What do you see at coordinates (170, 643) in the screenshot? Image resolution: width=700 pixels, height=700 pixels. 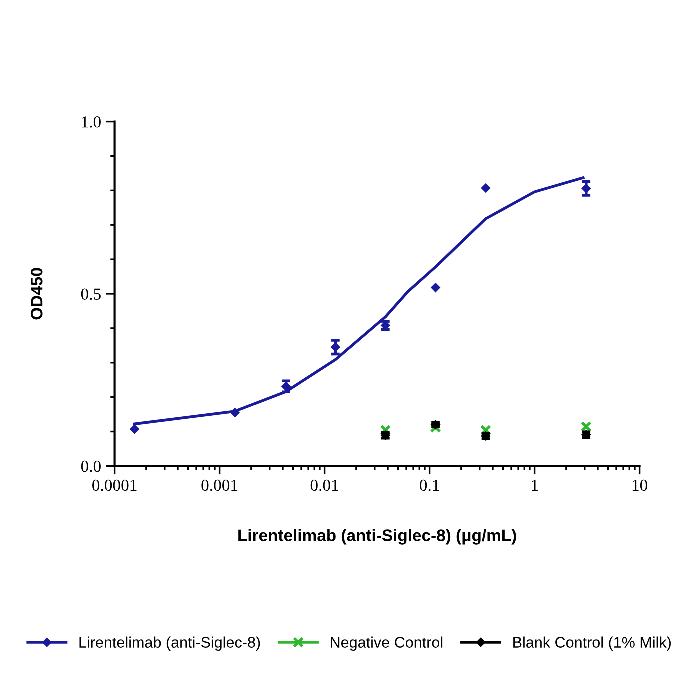 I see `legend-label: Lirentelimab (anti-Siglec-8)` at bounding box center [170, 643].